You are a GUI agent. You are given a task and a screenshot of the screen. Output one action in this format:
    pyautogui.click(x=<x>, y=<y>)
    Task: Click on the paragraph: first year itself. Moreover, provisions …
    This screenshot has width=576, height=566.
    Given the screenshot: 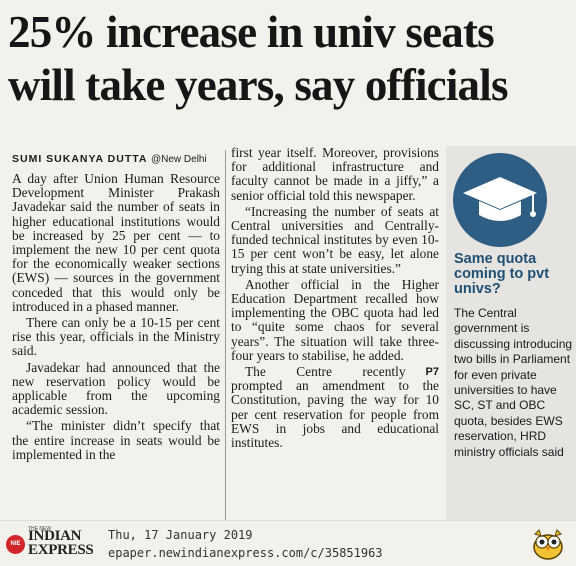 What is the action you would take?
    pyautogui.click(x=335, y=174)
    